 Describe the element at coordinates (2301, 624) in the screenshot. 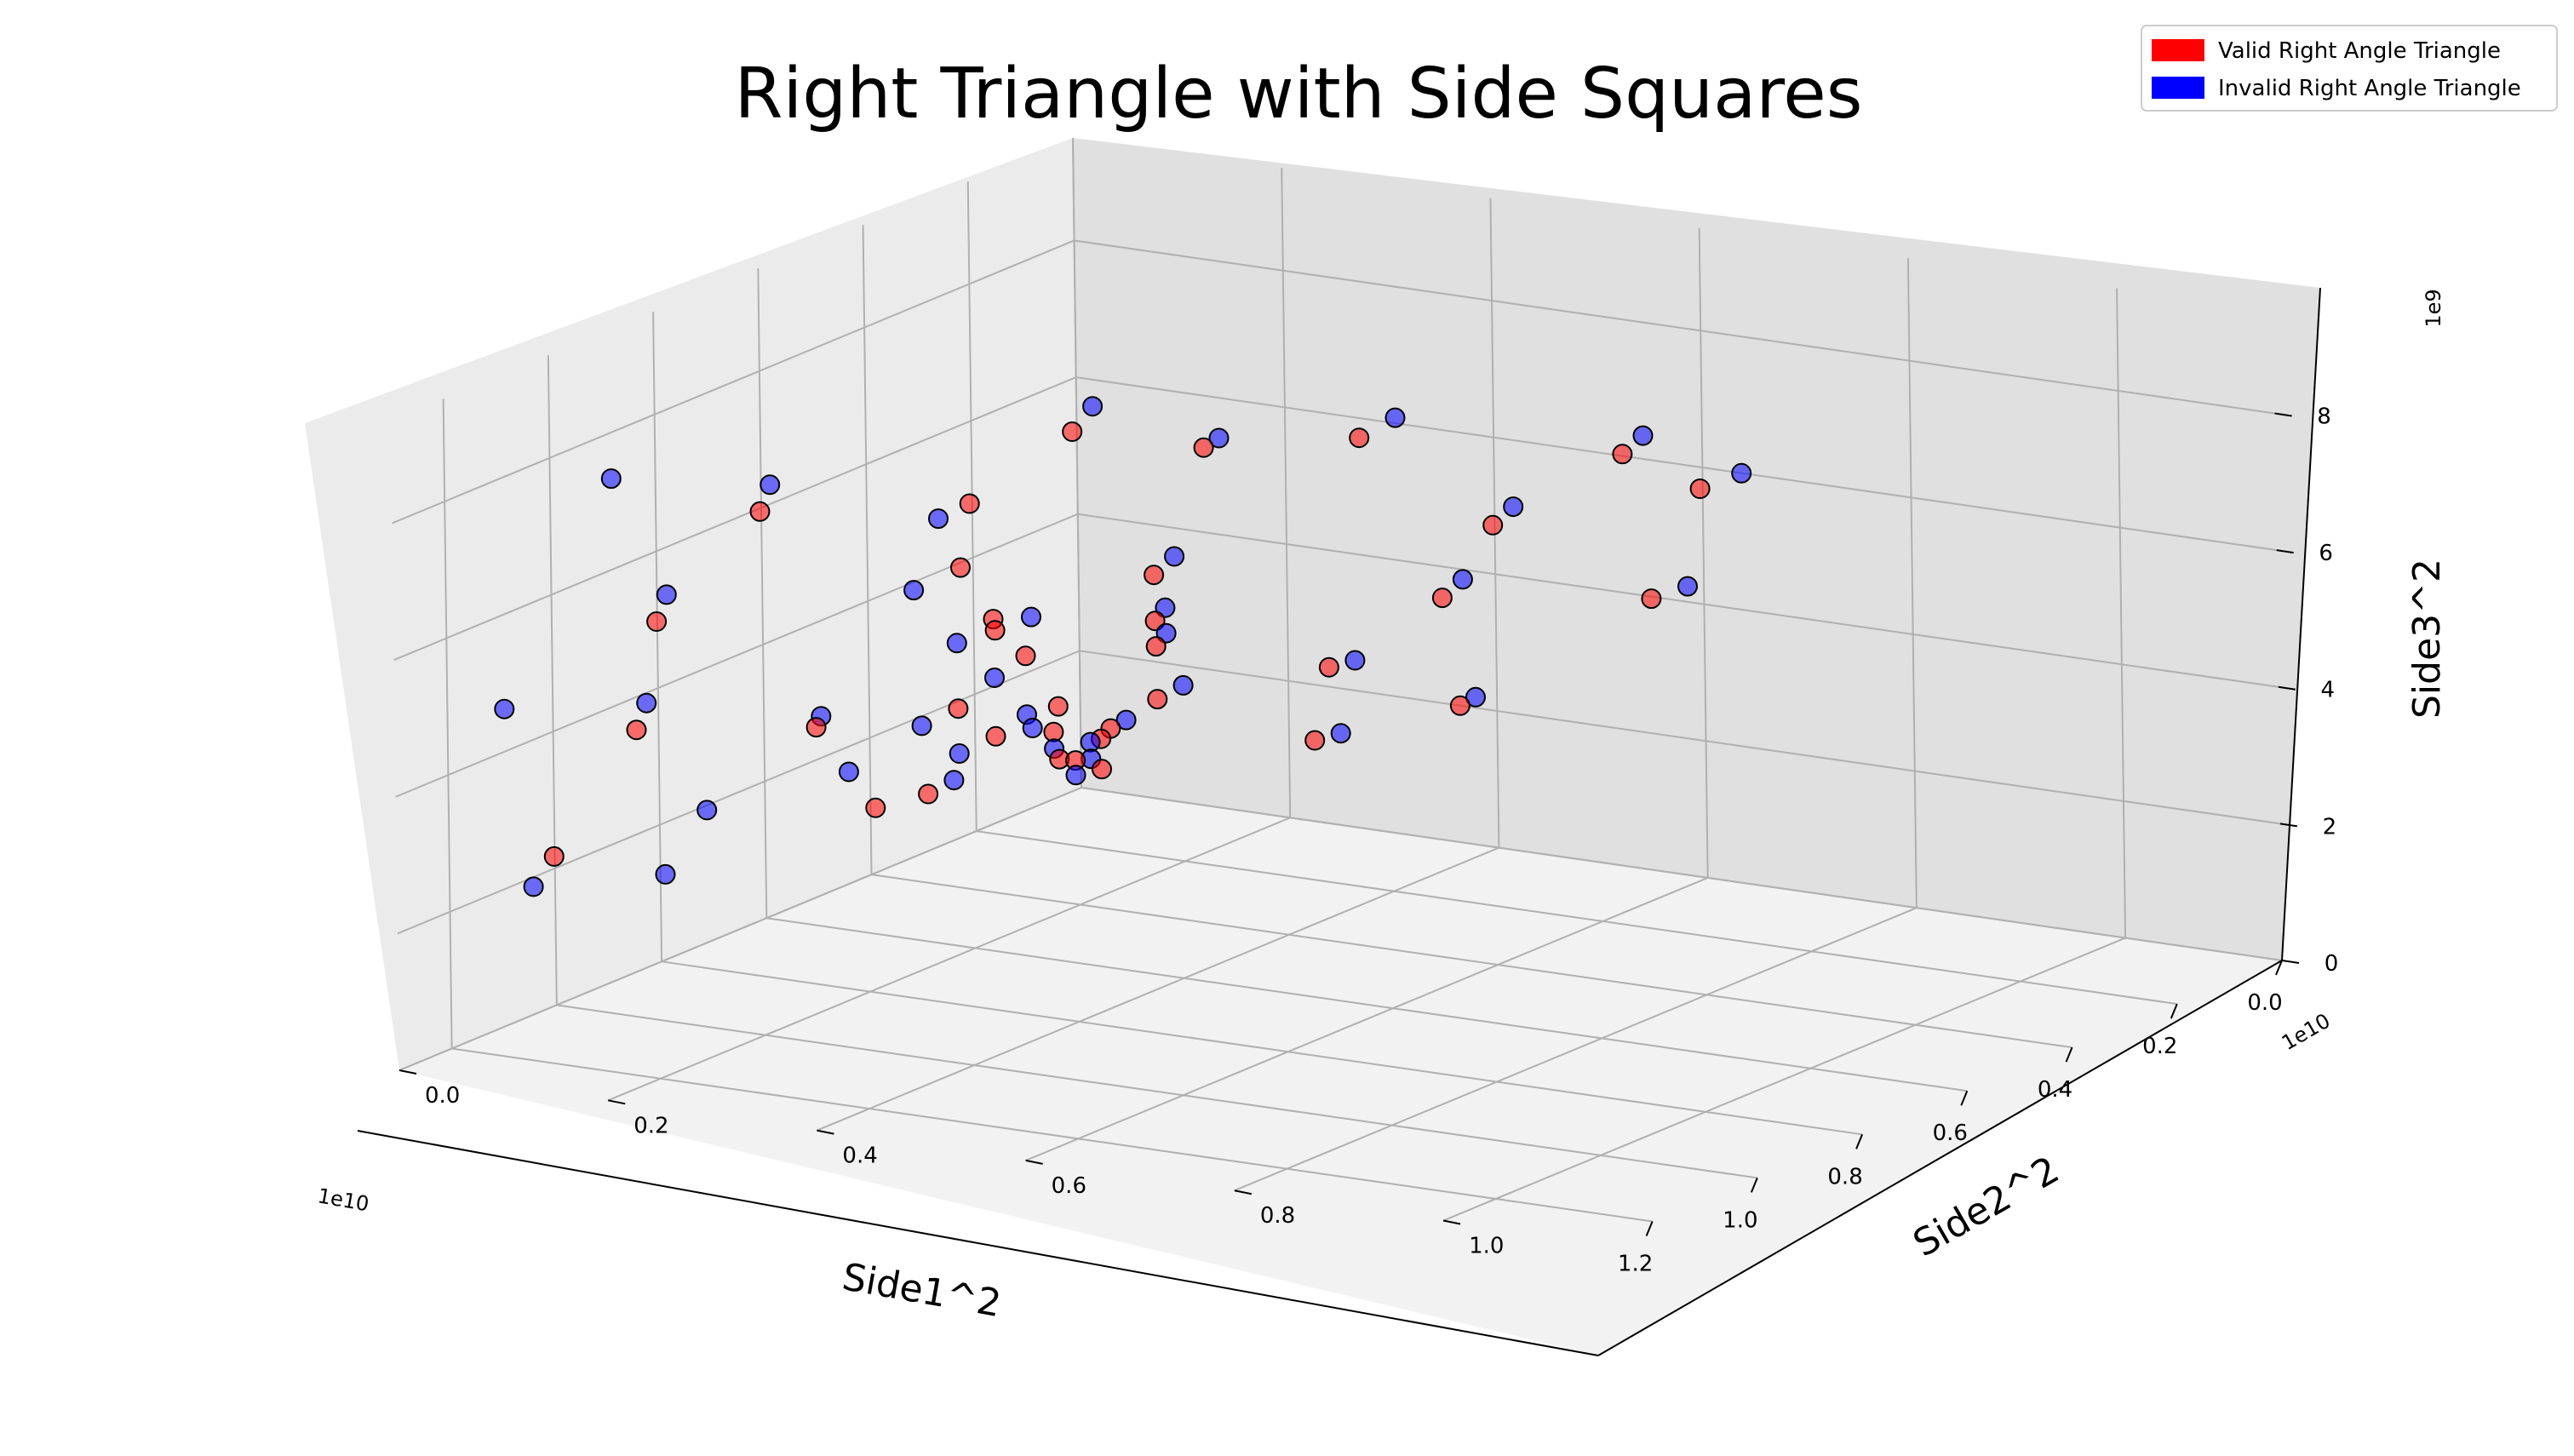

I see `z-axis-line` at that location.